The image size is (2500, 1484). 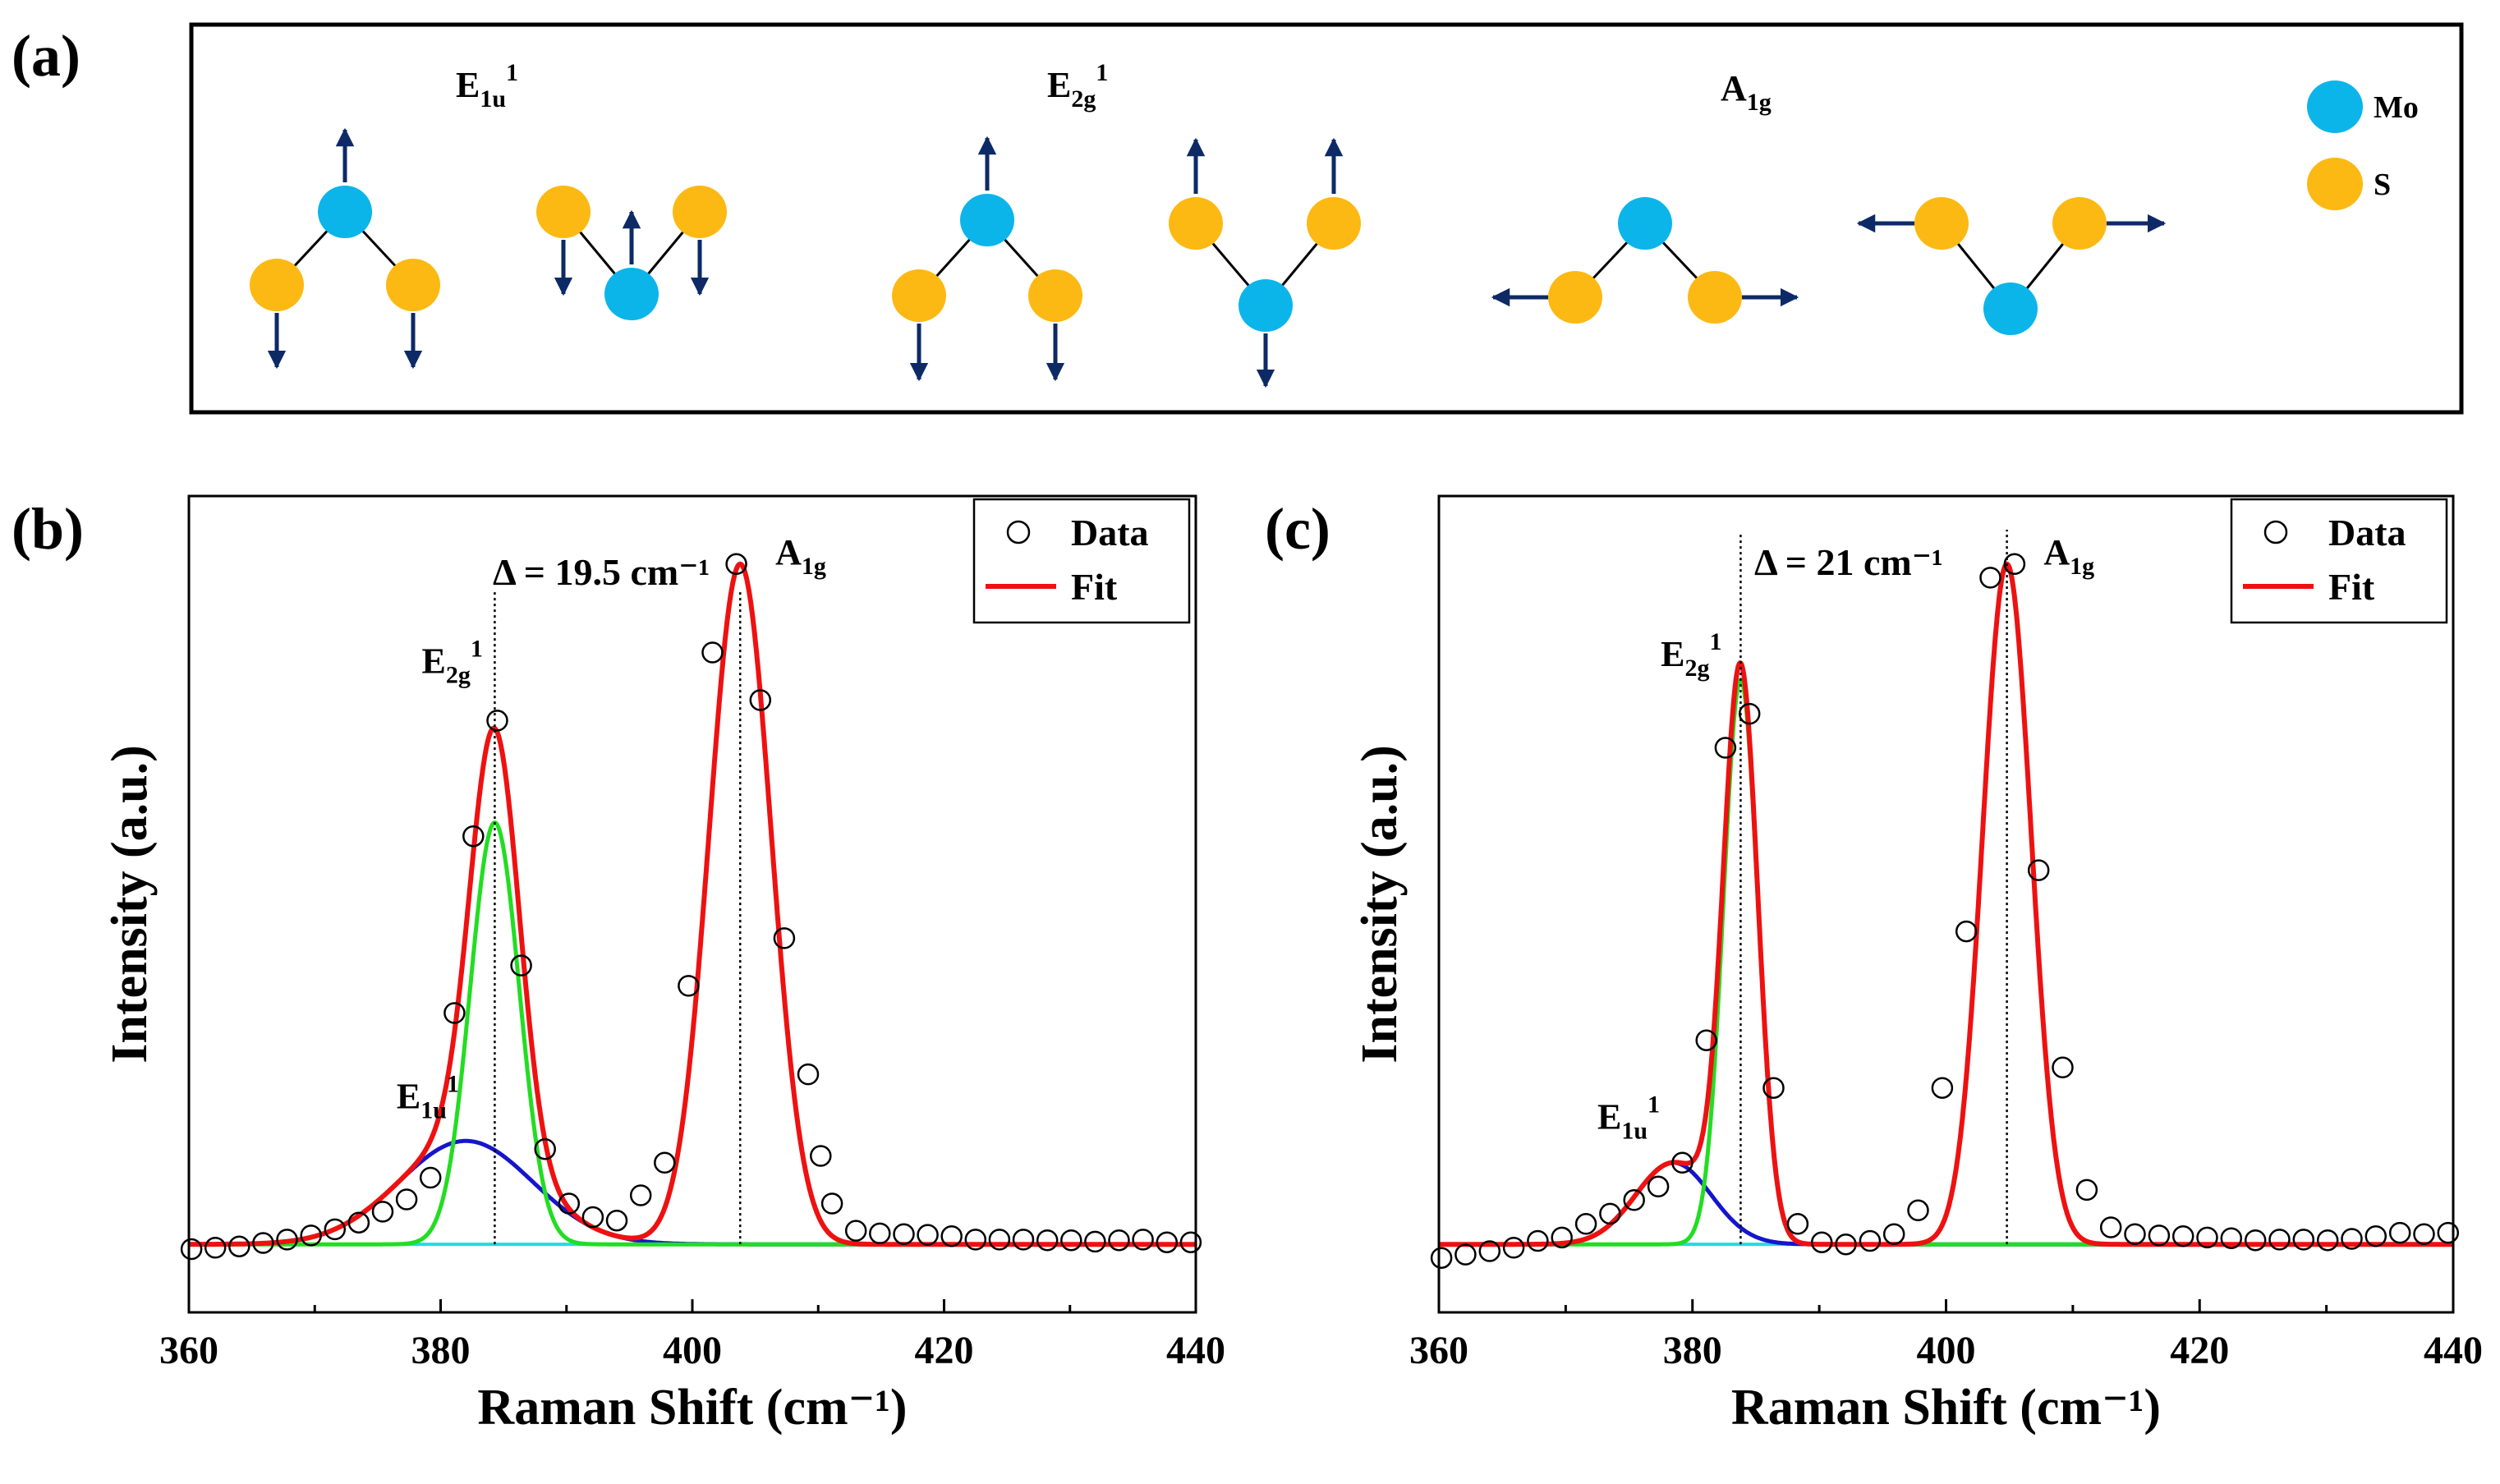 I want to click on mode-label-e1u: E1u1, so click(x=487, y=86).